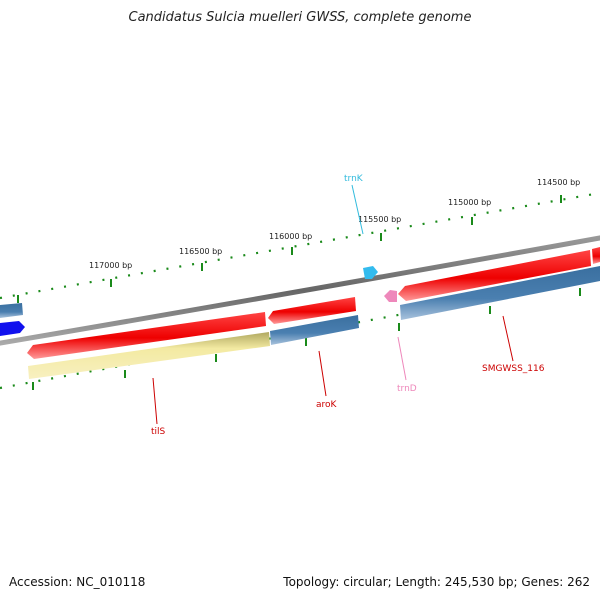 The width and height of the screenshot is (600, 600). Describe the element at coordinates (290, 236) in the screenshot. I see `ruler-label: 116000 bp` at that location.